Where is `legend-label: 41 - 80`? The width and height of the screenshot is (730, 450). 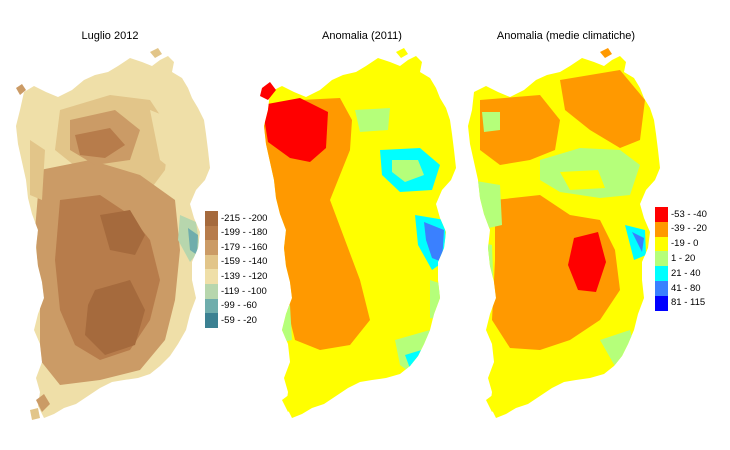
legend-label: 41 - 80 is located at coordinates (686, 288).